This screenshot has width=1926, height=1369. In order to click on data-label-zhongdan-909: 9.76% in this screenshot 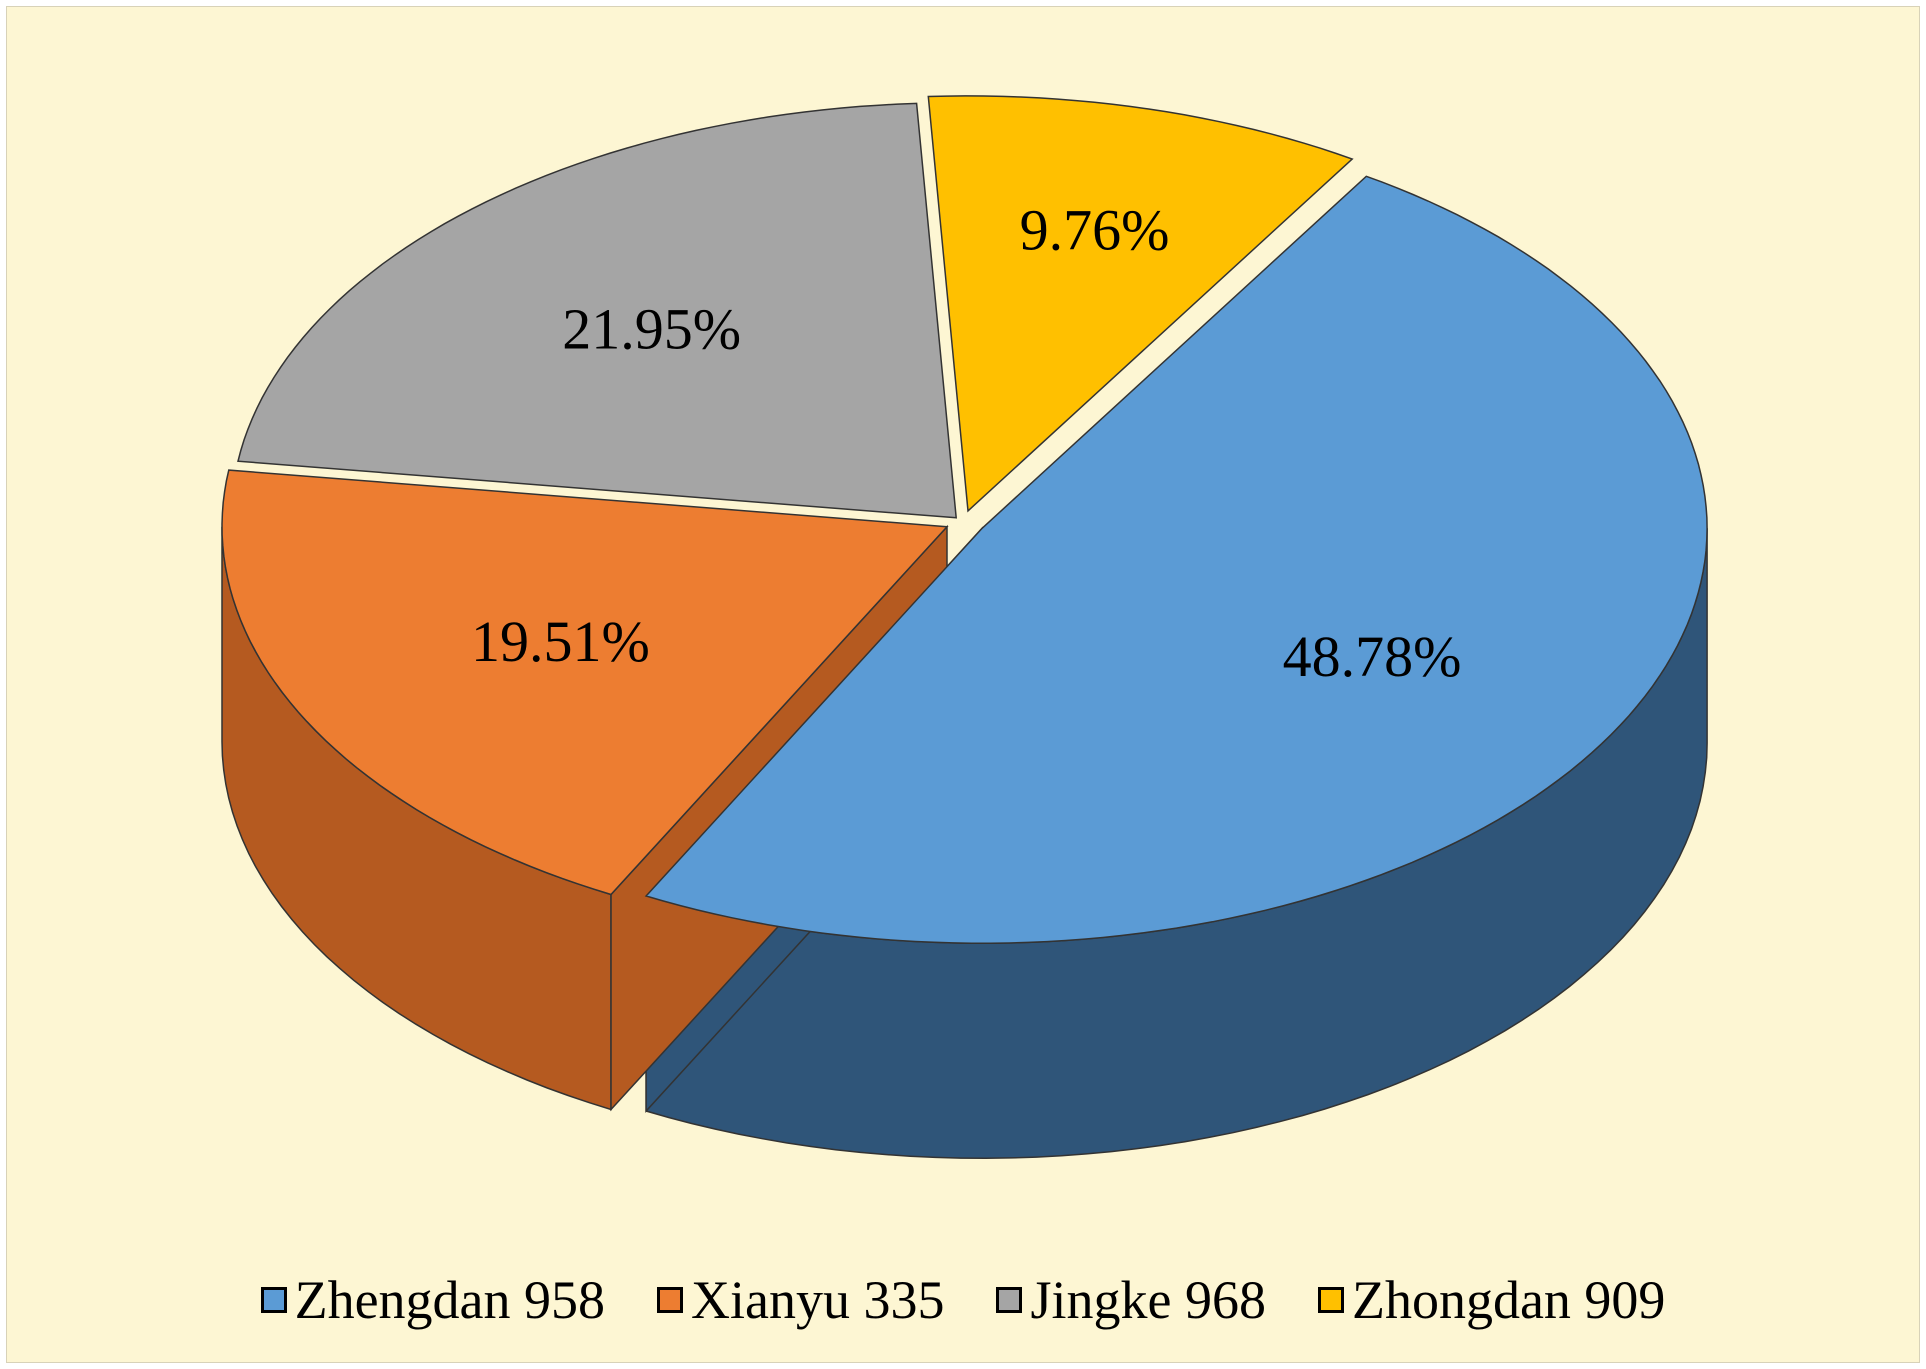, I will do `click(1095, 230)`.